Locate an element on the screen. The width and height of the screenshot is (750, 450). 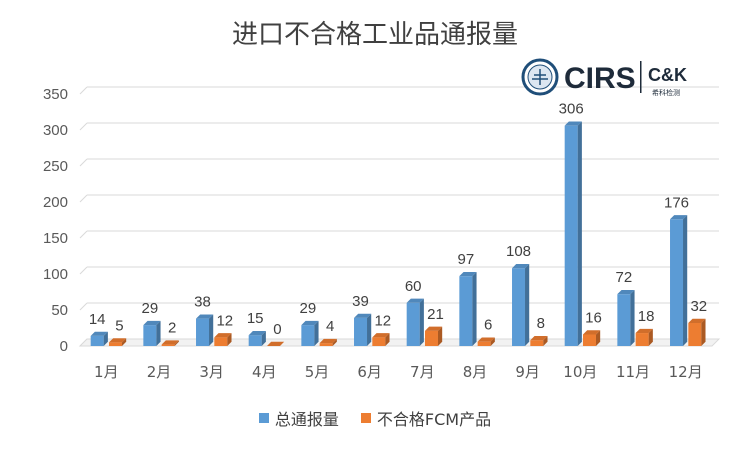
data-label: 14 is located at coordinates (97, 319).